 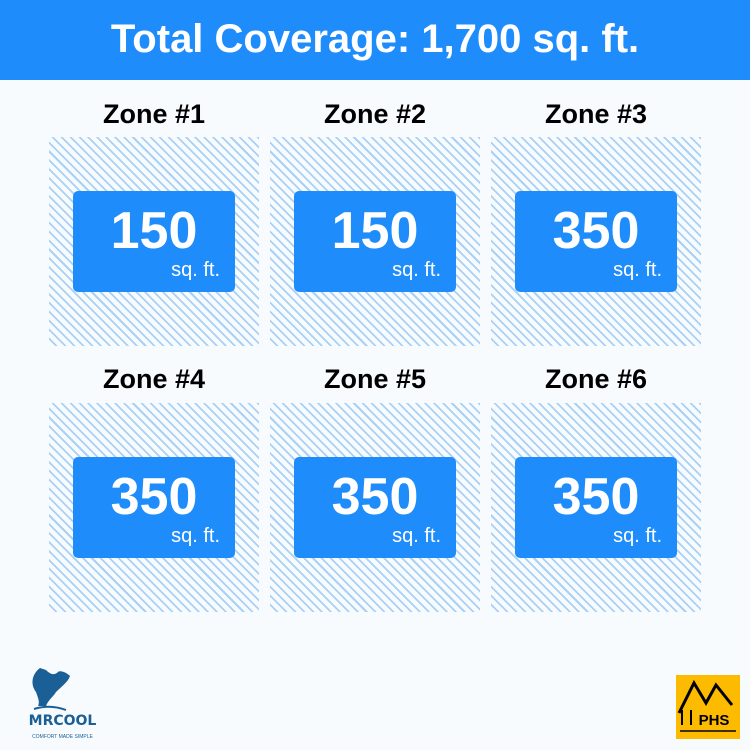 I want to click on phs-logo: PHS, so click(x=708, y=707).